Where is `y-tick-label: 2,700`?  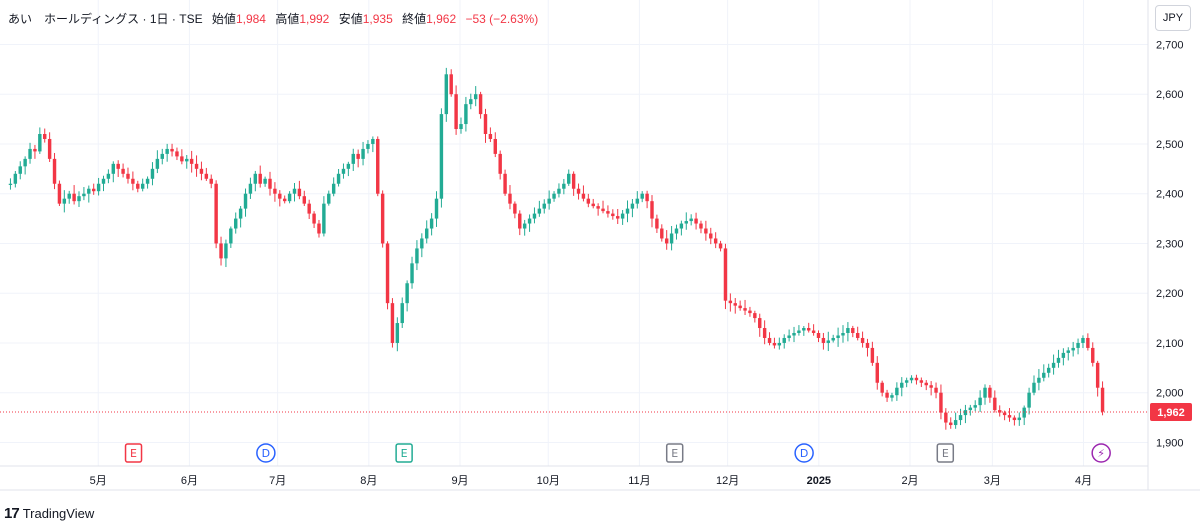 y-tick-label: 2,700 is located at coordinates (1170, 45).